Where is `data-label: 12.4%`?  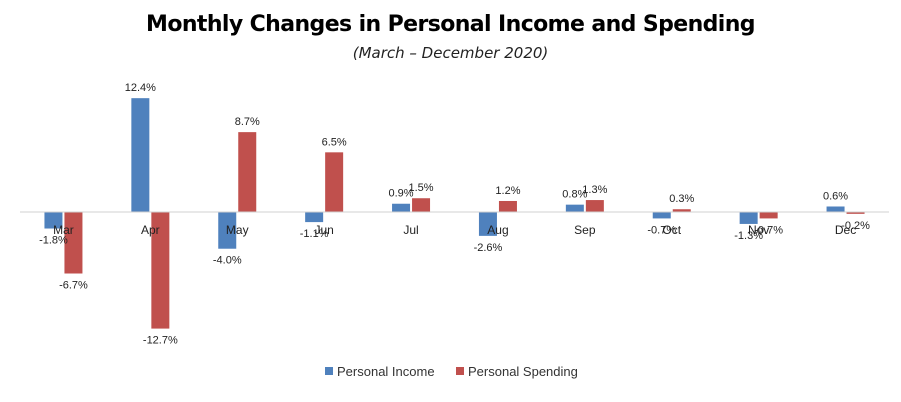
data-label: 12.4% is located at coordinates (140, 88).